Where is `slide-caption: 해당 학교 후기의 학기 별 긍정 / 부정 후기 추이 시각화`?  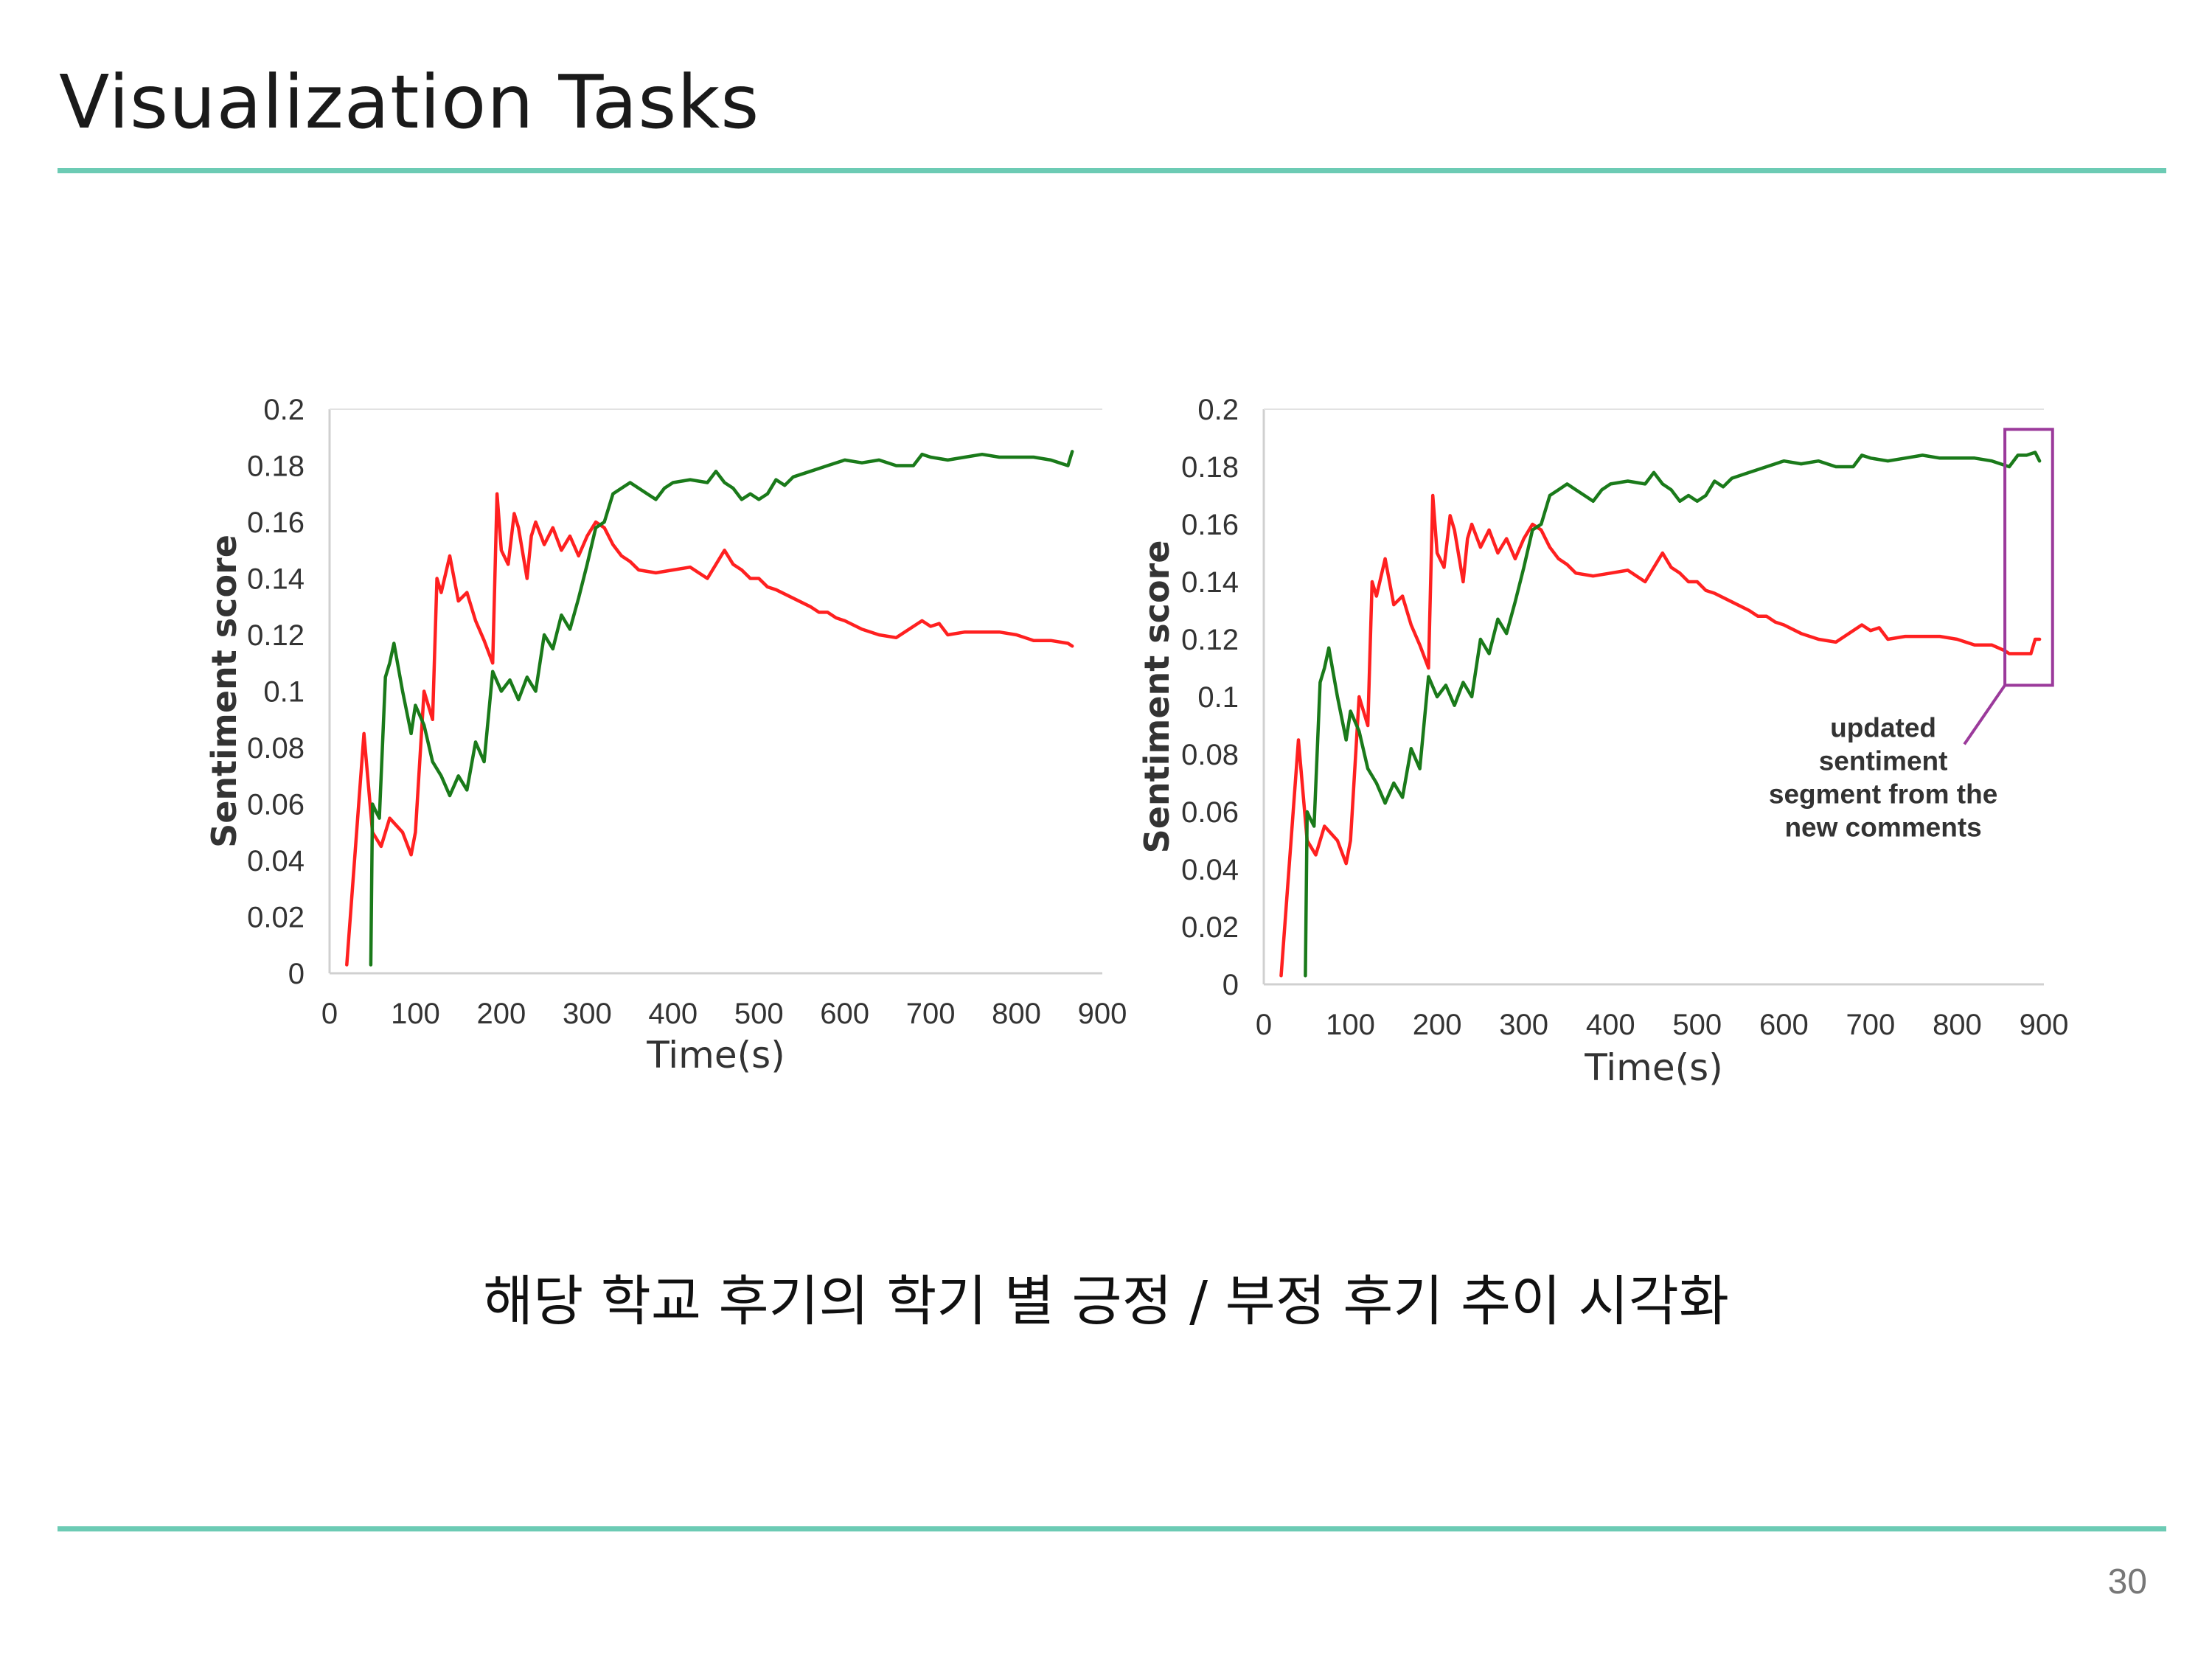
slide-caption: 해당 학교 후기의 학기 별 긍정 / 부정 후기 추이 시각화 is located at coordinates (1106, 1301).